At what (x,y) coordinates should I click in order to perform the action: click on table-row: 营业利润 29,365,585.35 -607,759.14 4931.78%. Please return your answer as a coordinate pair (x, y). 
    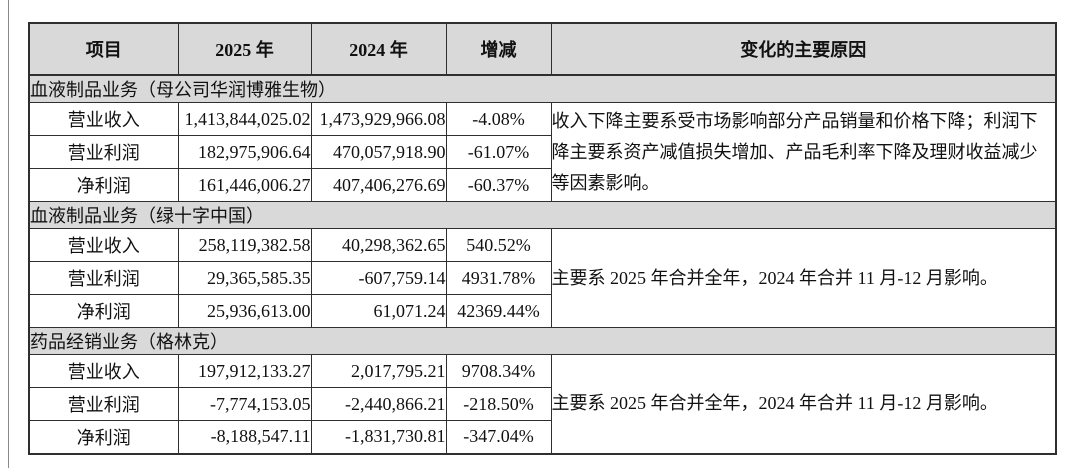
    Looking at the image, I should click on (542, 278).